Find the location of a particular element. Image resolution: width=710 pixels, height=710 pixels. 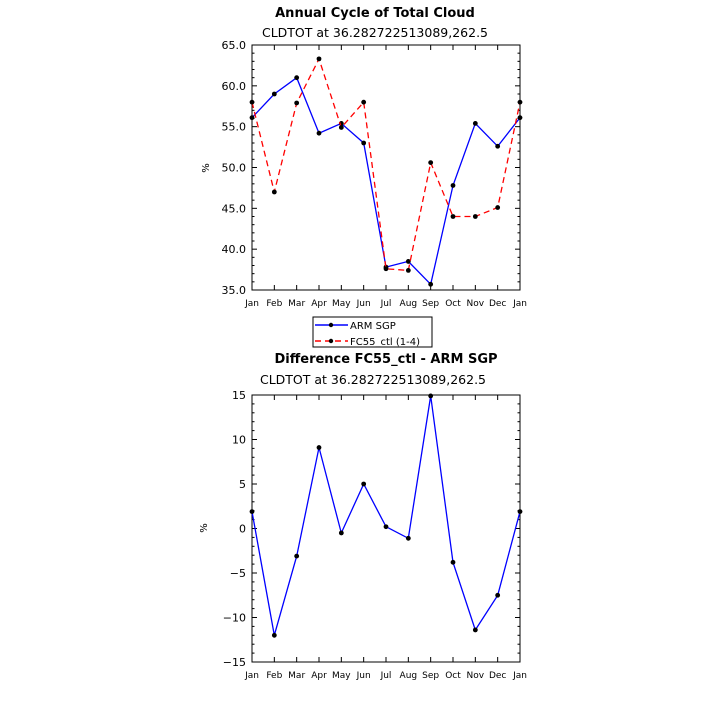

chart1-series is located at coordinates (386, 171).